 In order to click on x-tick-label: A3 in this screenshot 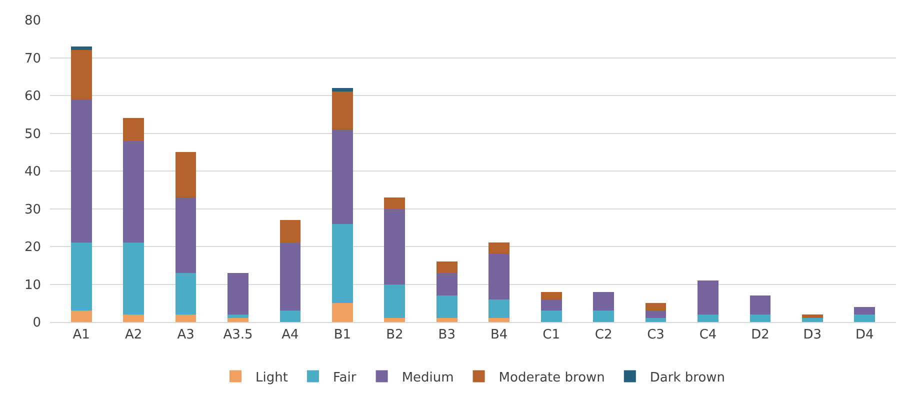, I will do `click(185, 335)`.